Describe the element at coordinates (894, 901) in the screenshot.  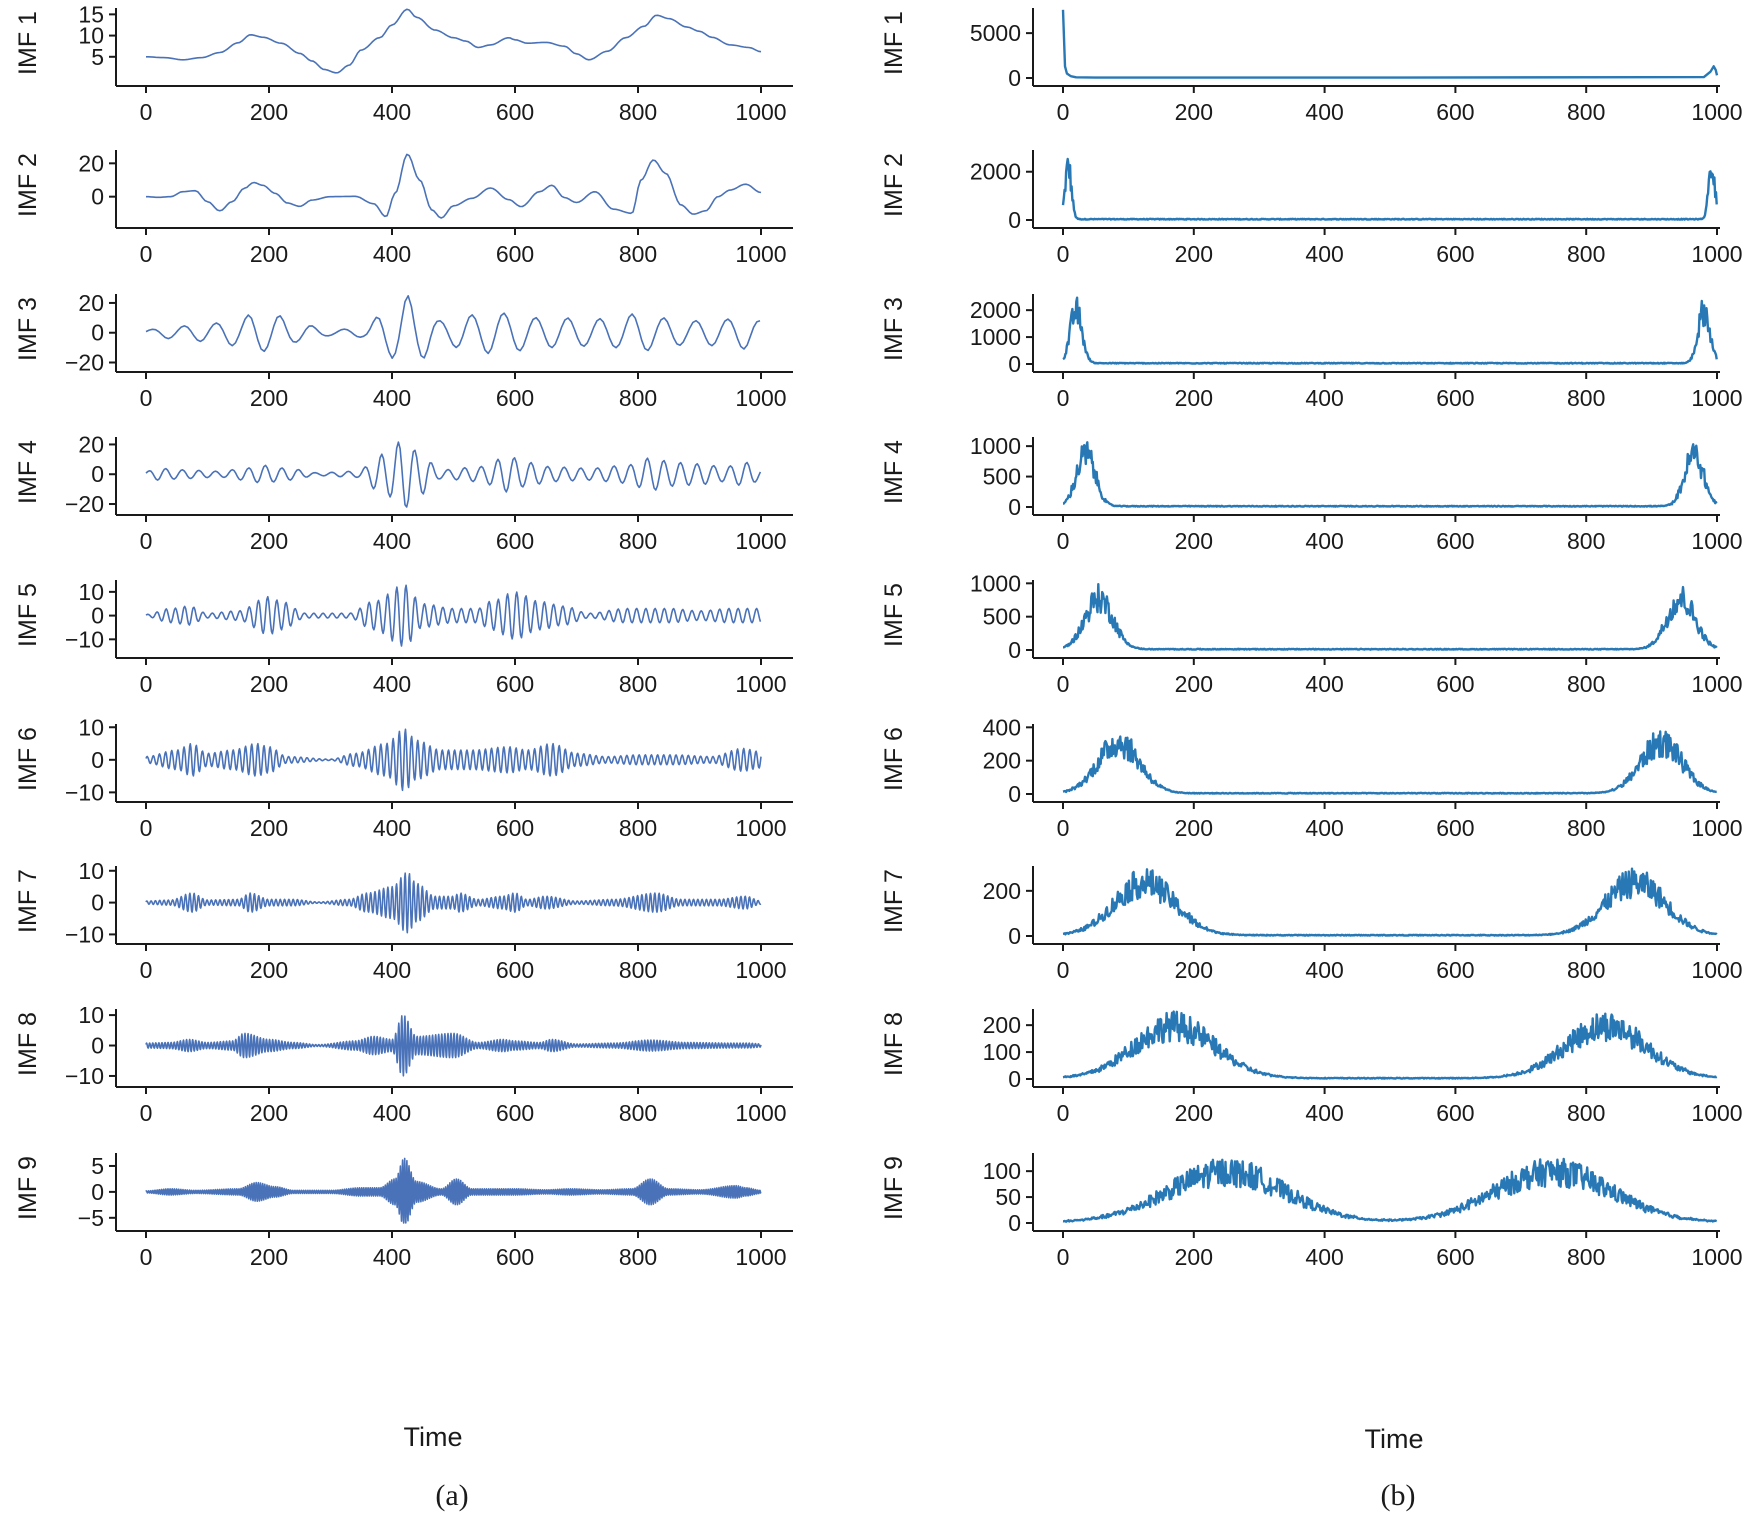
I see `y-axis-label: IMF 7` at that location.